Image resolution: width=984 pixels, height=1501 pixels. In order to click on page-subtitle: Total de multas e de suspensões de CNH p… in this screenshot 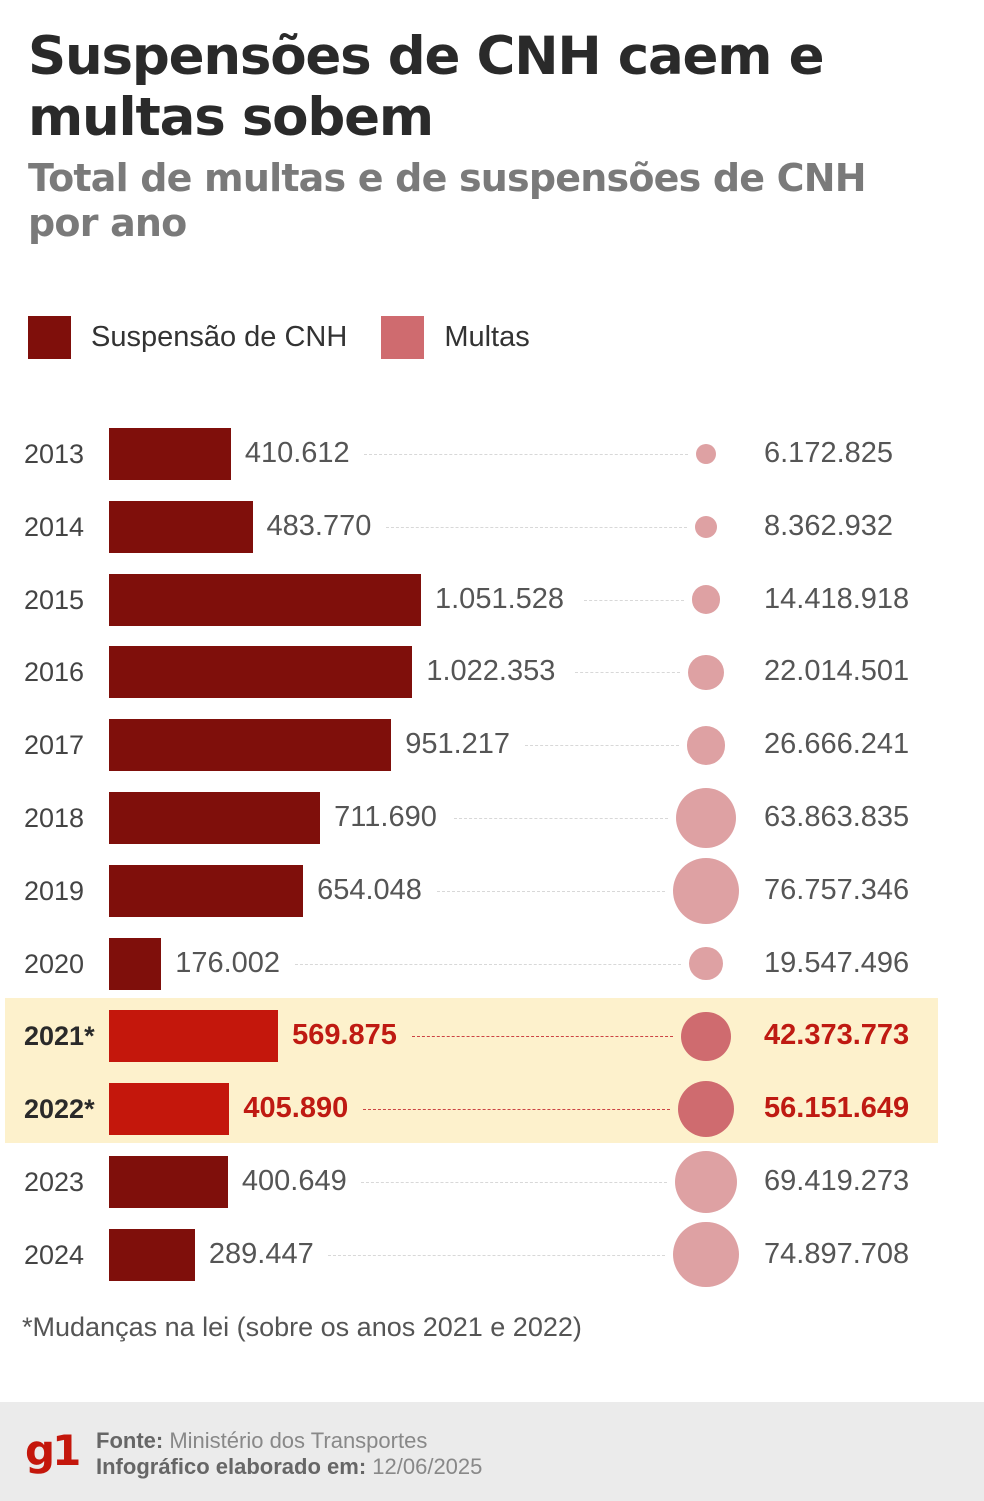, I will do `click(447, 200)`.